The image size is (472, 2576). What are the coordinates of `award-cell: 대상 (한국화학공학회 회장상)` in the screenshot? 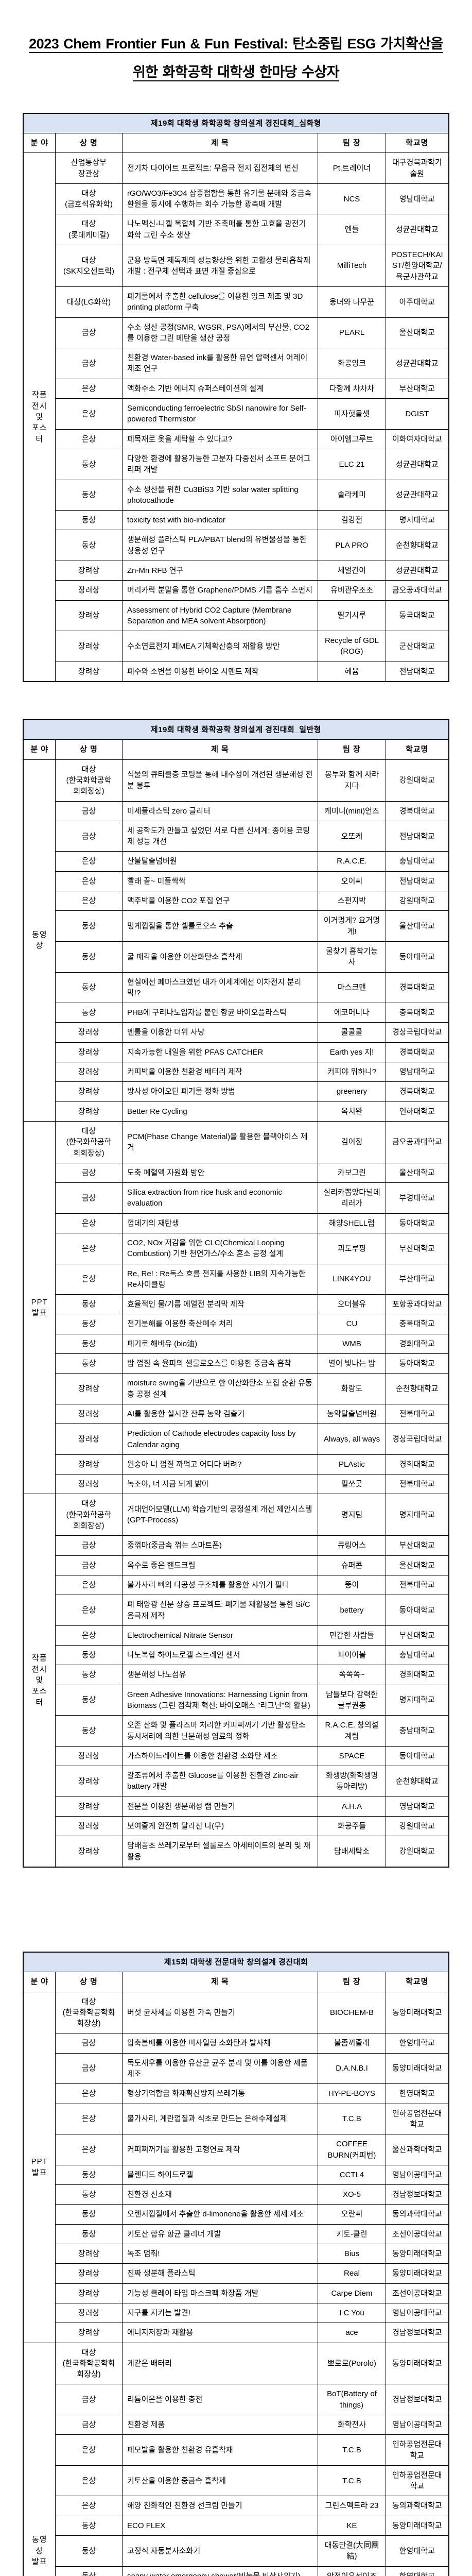 It's located at (89, 2363).